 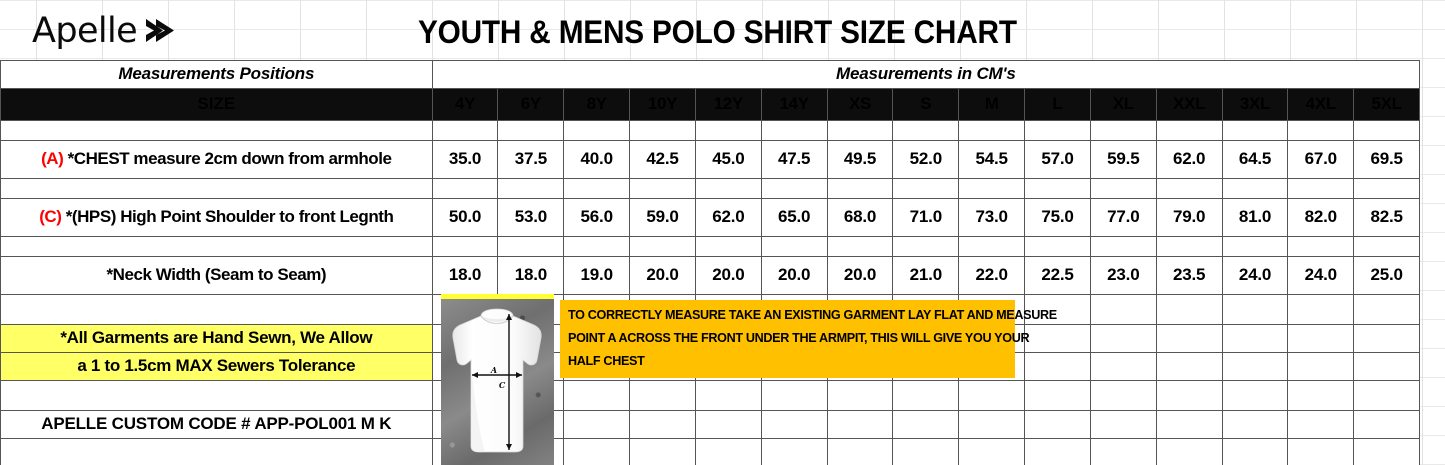 What do you see at coordinates (1387, 275) in the screenshot?
I see `cell-neck-5xl: 25.0` at bounding box center [1387, 275].